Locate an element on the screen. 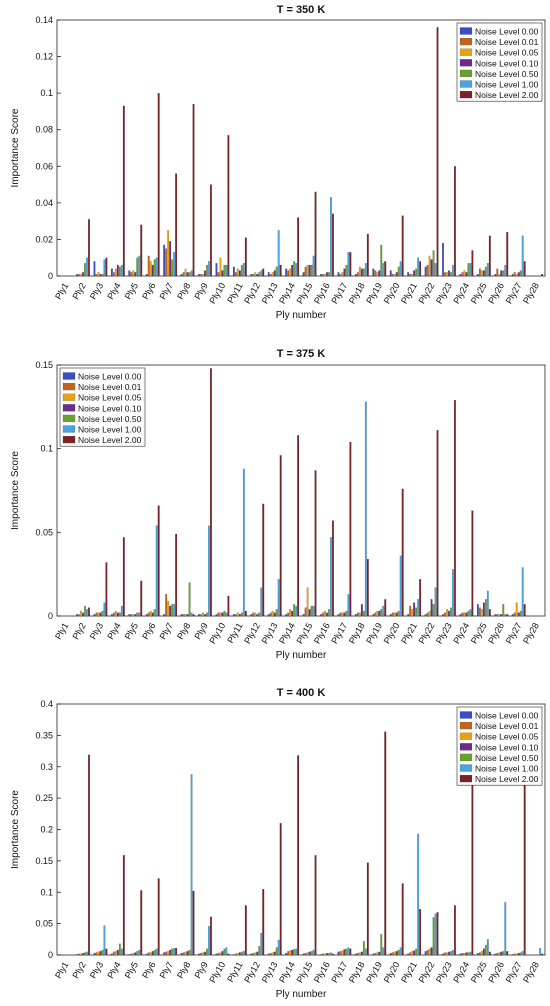 The image size is (550, 1006). legend-entry: Noise Level 2.00 is located at coordinates (507, 95).